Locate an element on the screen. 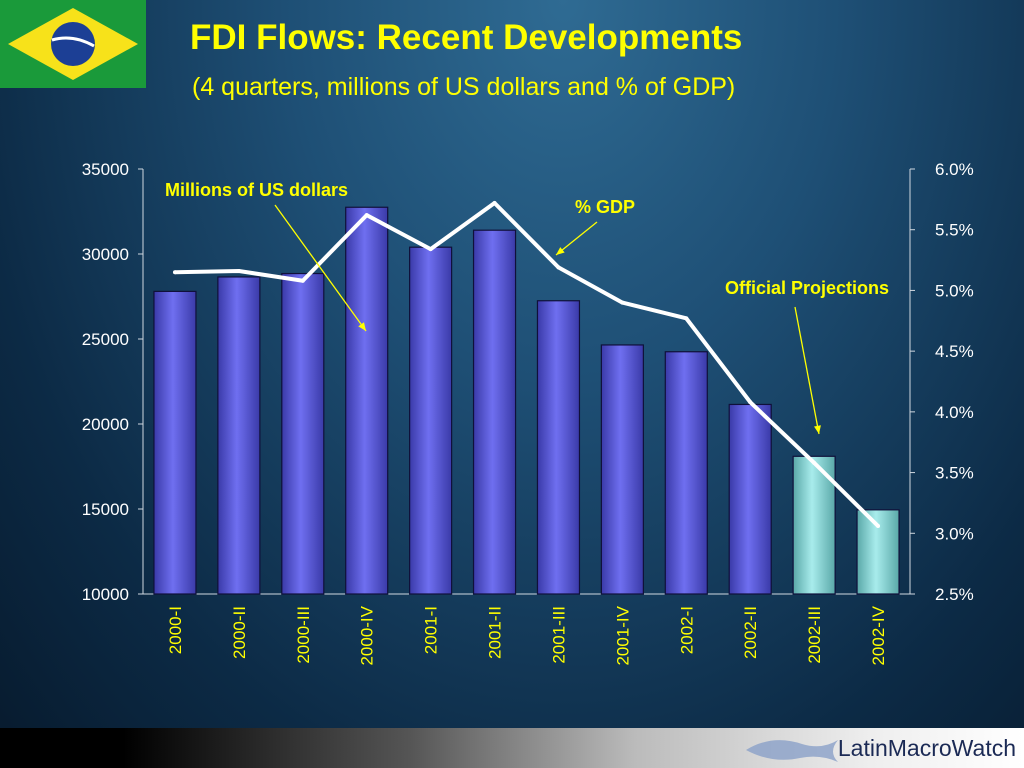 Image resolution: width=1024 pixels, height=768 pixels. annotation-projections-arrow is located at coordinates (807, 370).